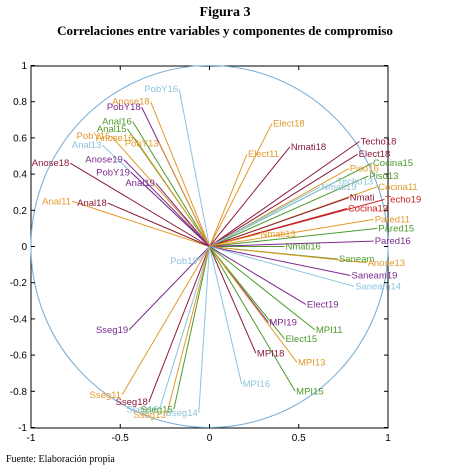  Describe the element at coordinates (378, 142) in the screenshot. I see `vector-label: Techo18` at that location.